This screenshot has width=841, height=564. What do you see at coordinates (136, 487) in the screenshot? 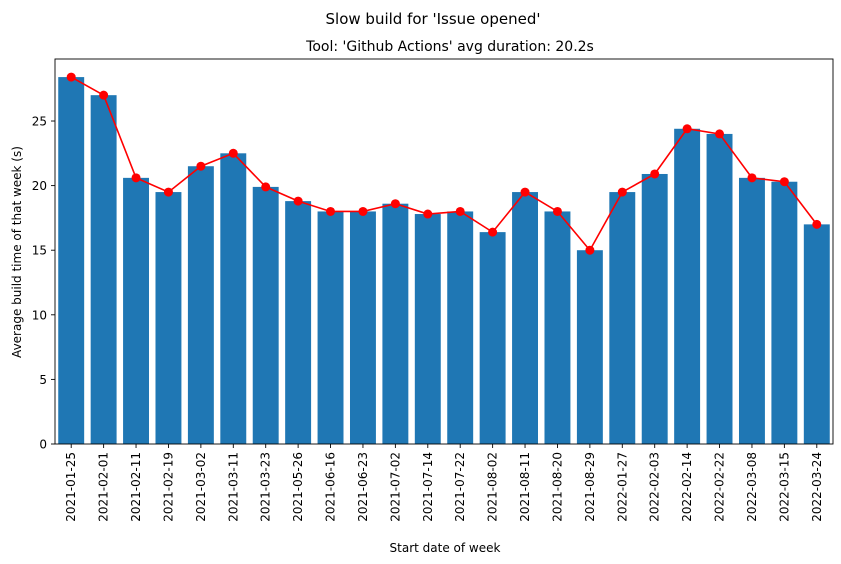
I see `x-tick-label: 2021-02-11` at bounding box center [136, 487].